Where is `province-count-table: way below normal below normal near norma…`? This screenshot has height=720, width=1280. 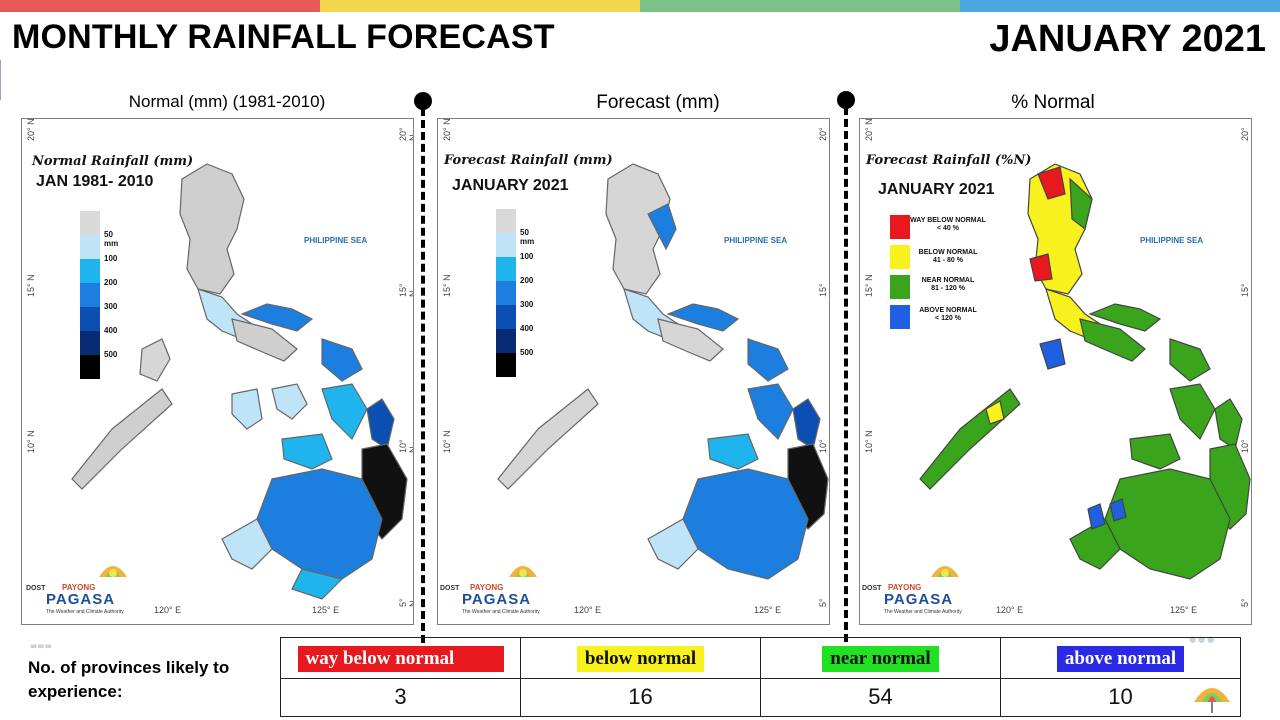
province-count-table: way below normal below normal near norma… is located at coordinates (760, 677).